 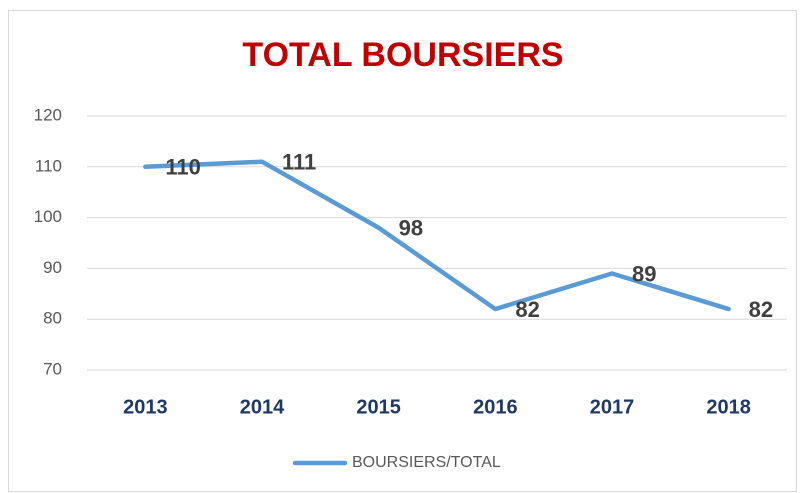 I want to click on x-tick-label: 2017, so click(x=612, y=407).